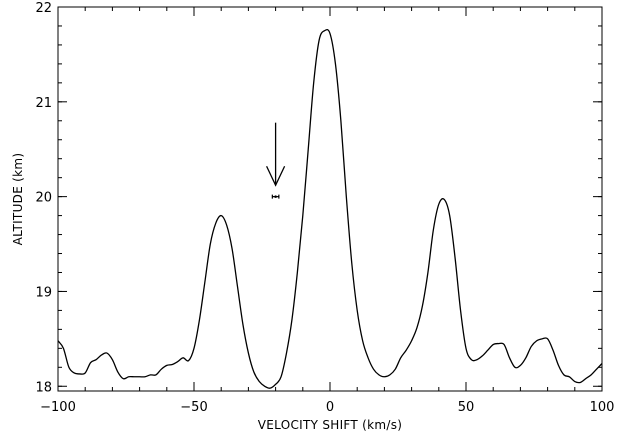 This screenshot has height=439, width=637. I want to click on annotation-group, so click(276, 160).